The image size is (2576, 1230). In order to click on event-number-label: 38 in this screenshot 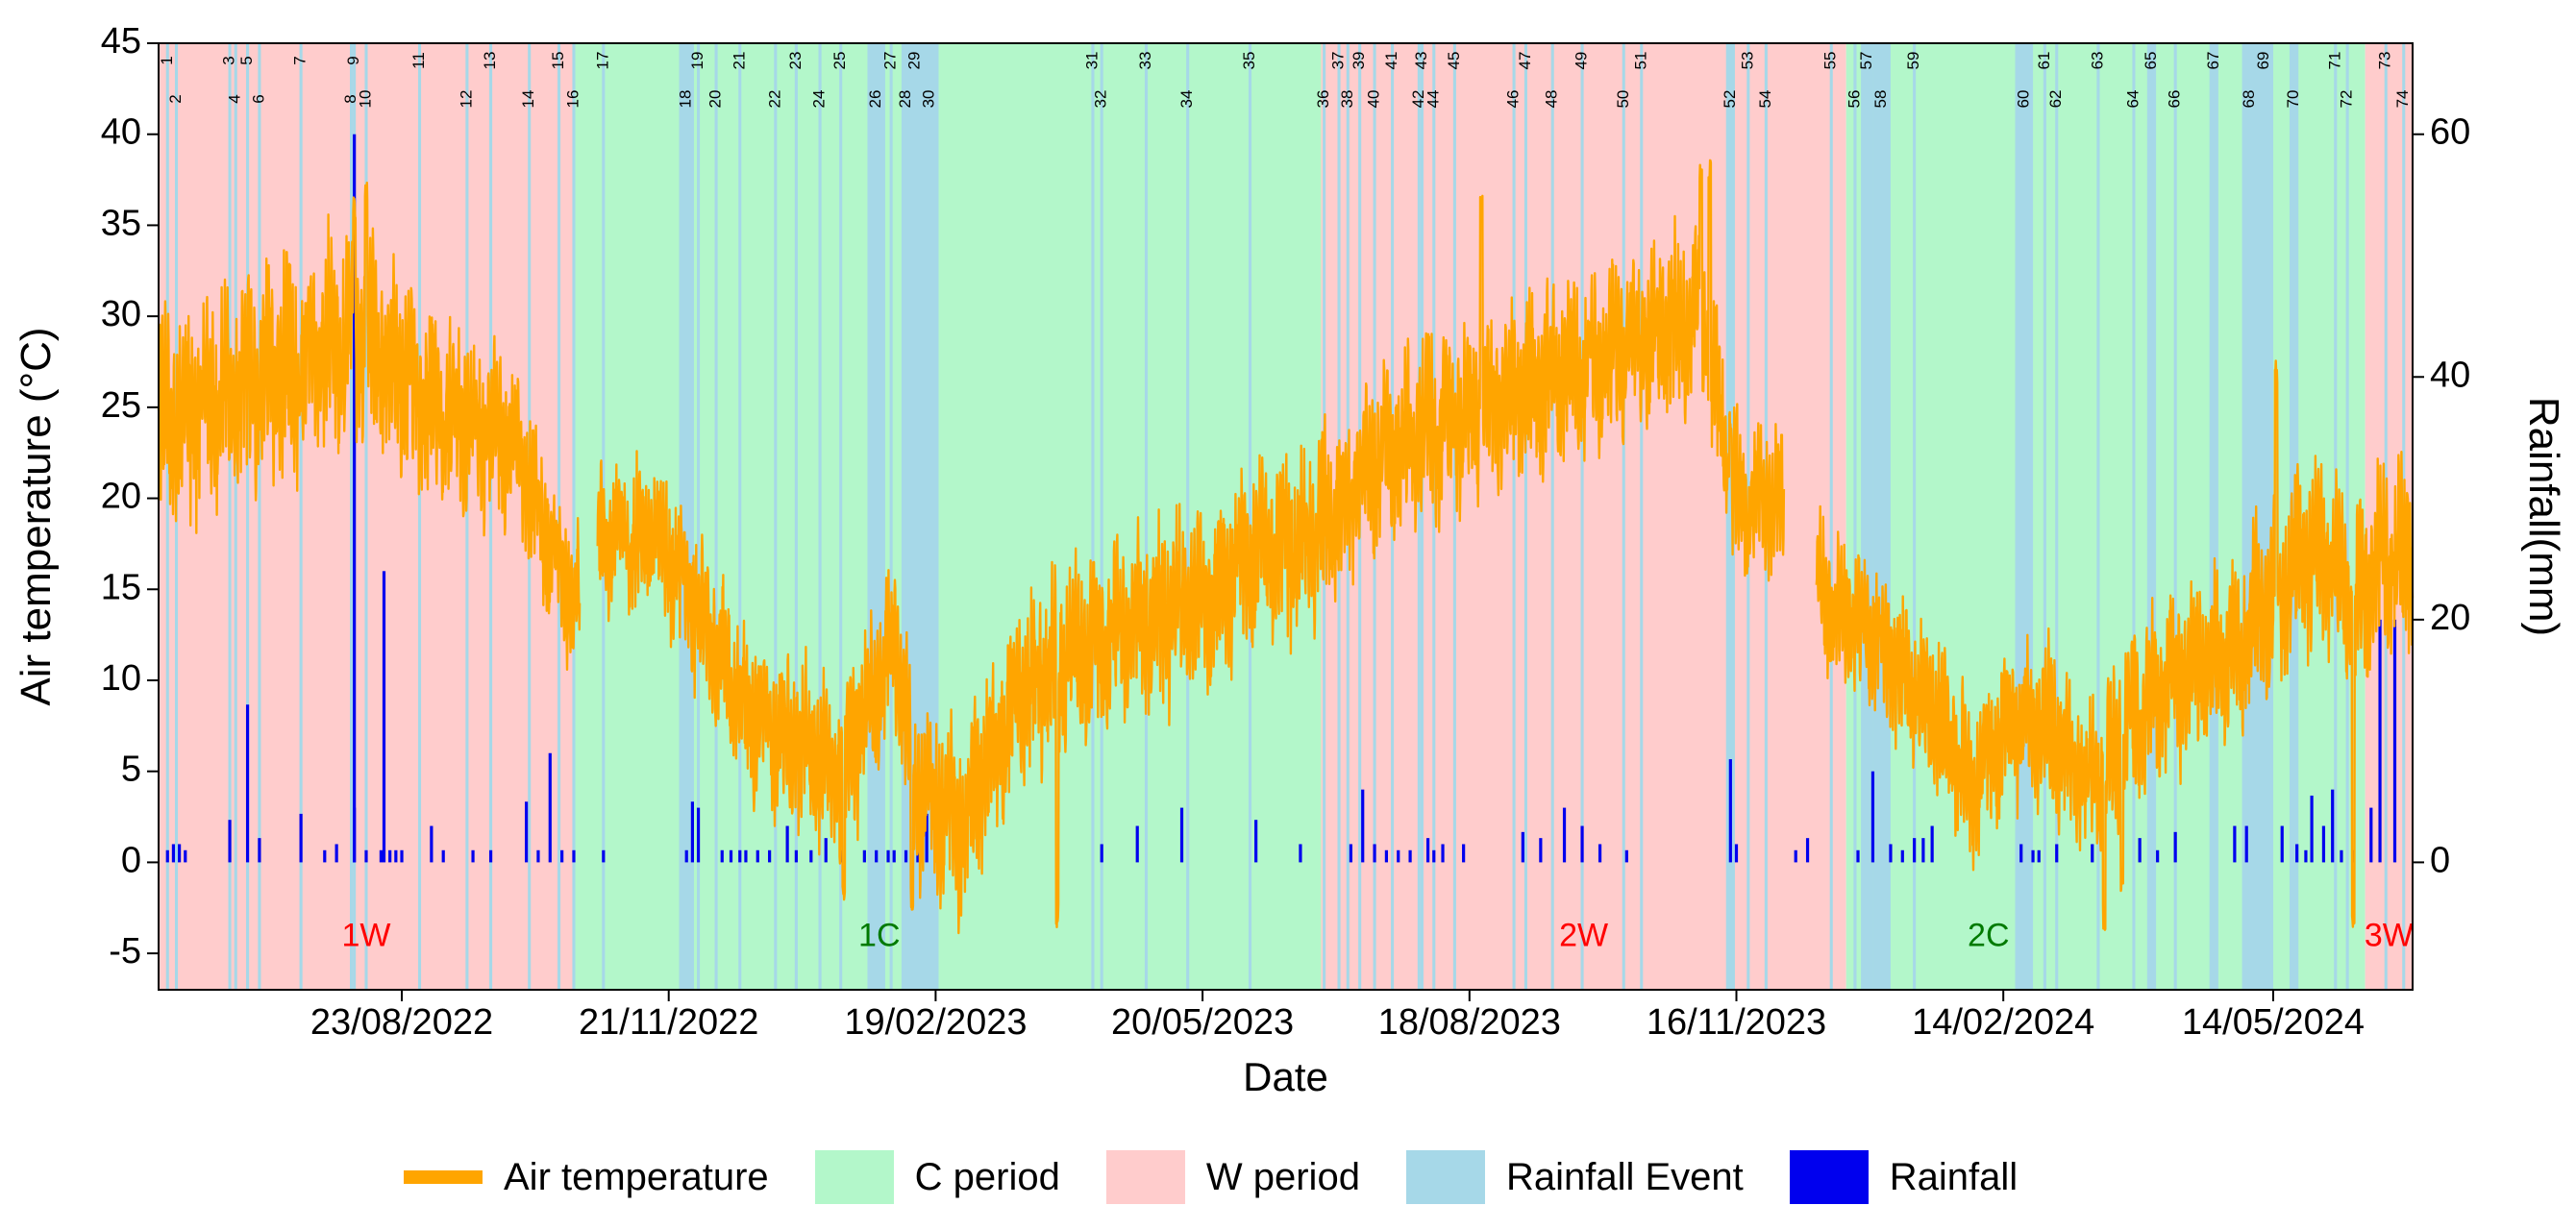, I will do `click(1347, 100)`.